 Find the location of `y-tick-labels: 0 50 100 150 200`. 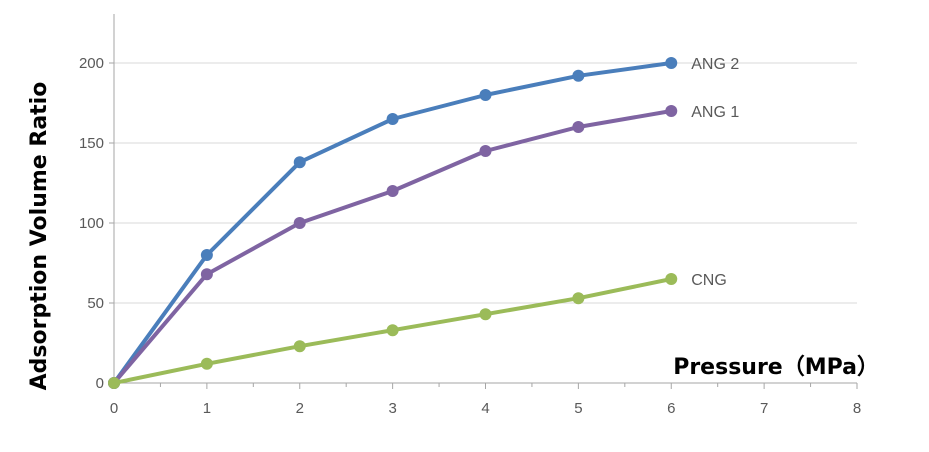

y-tick-labels: 0 50 100 150 200 is located at coordinates (91, 223).